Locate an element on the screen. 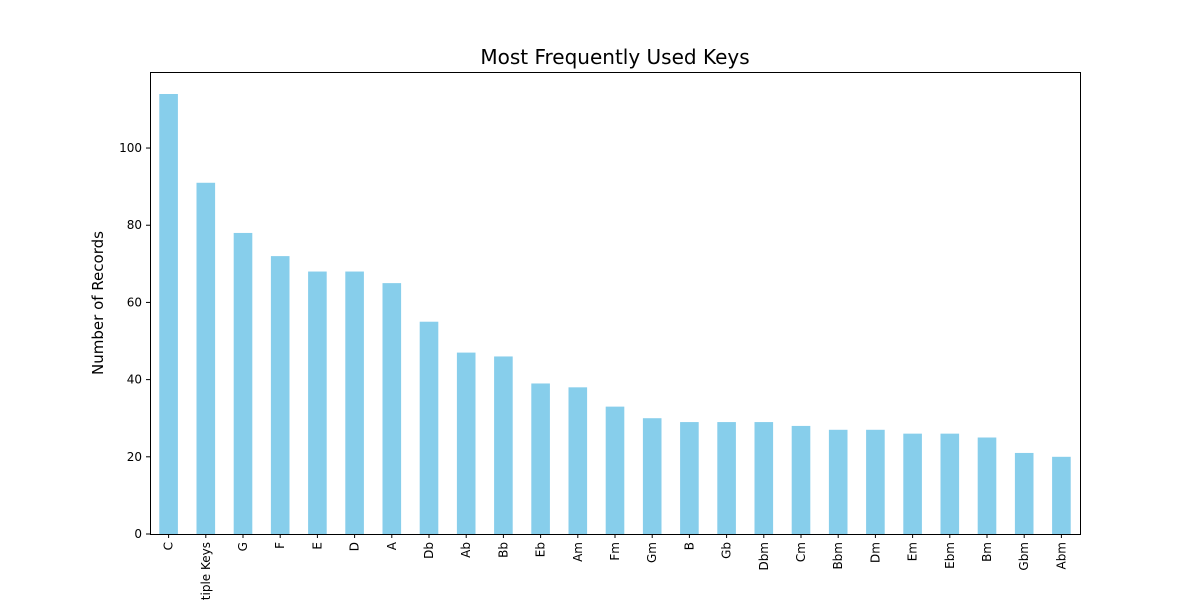 This screenshot has width=1200, height=600. x-tick-label: Multiple Keys is located at coordinates (206, 571).